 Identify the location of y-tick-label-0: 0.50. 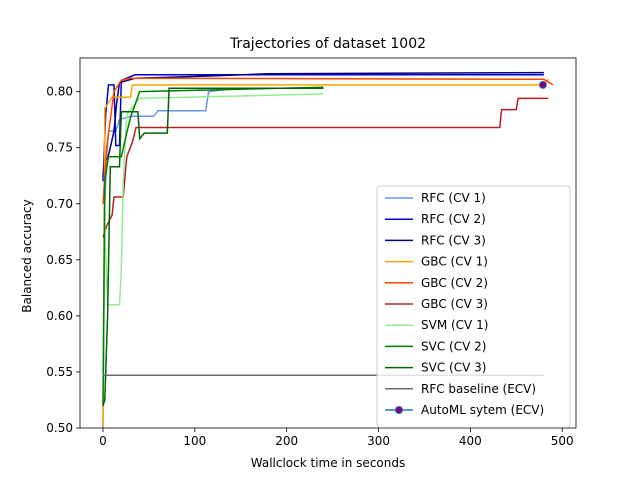
(59, 428).